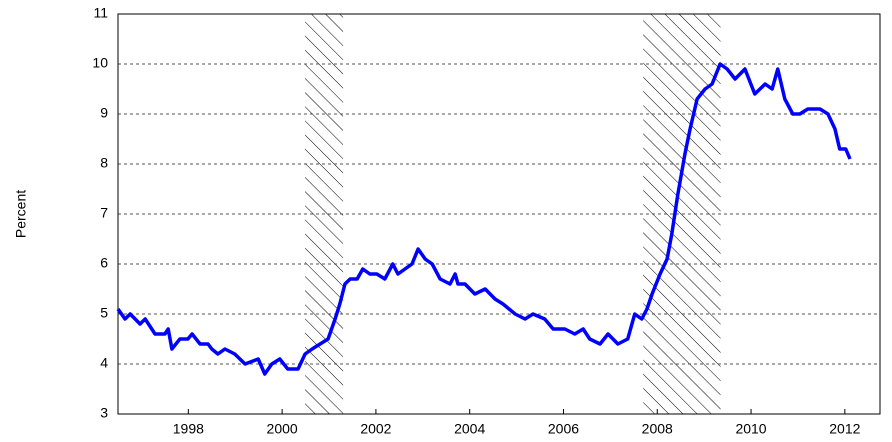  I want to click on y-tick-label: 3, so click(104, 413).